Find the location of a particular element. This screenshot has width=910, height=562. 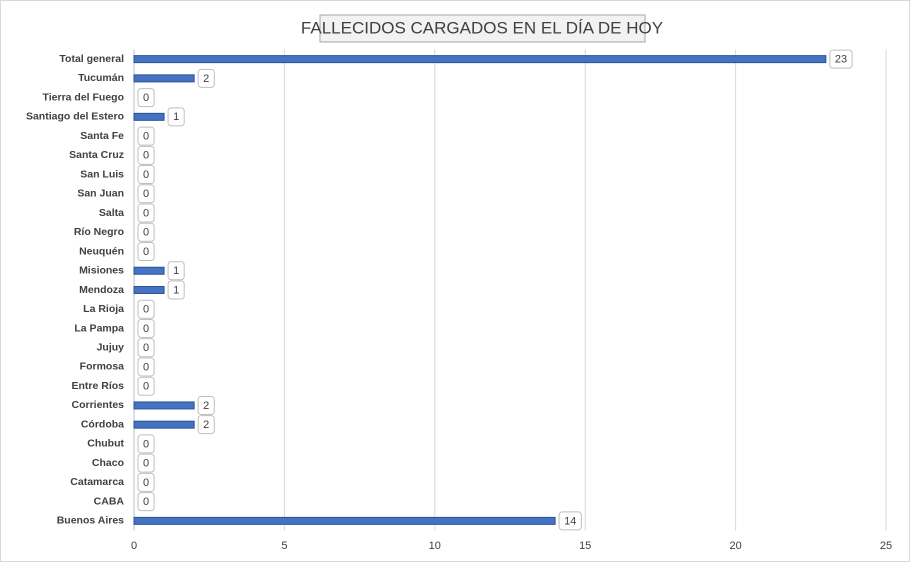

y-tick-label: Tucumán is located at coordinates (101, 78).